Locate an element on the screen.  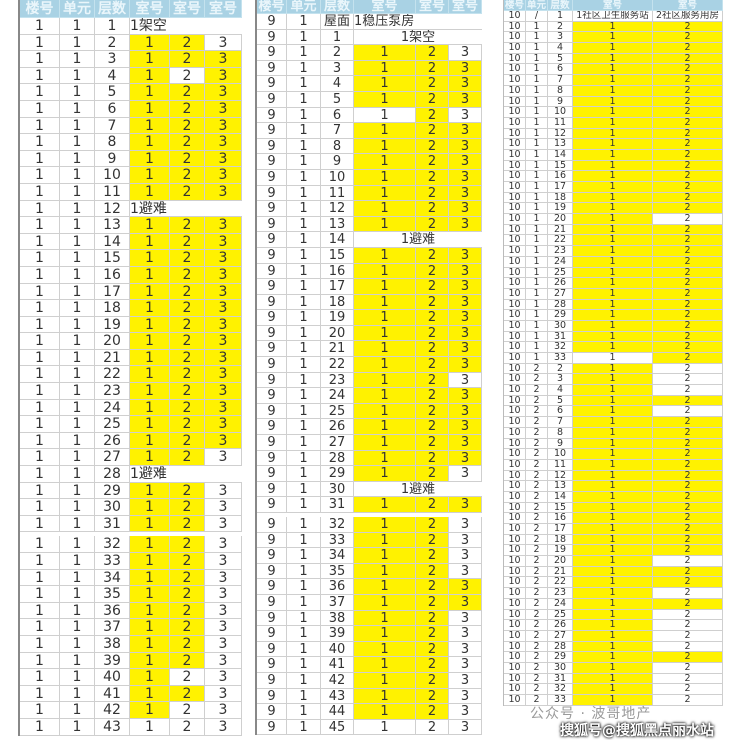
table-row: 1 1 32 1 2 3 is located at coordinates (131, 544).